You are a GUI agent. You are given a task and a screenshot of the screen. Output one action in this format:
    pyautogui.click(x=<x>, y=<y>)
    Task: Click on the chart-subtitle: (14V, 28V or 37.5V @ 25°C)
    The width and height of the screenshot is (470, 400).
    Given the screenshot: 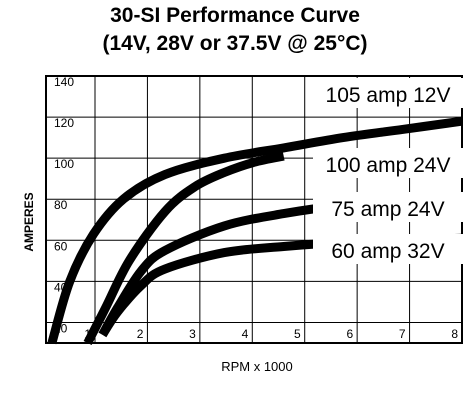 What is the action you would take?
    pyautogui.click(x=235, y=43)
    